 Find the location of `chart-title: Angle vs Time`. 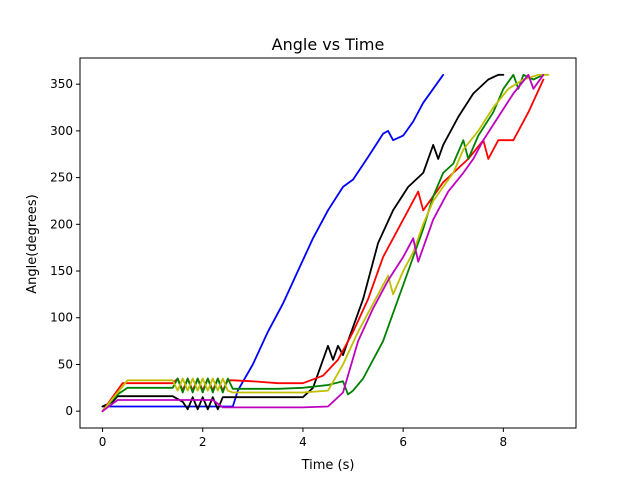

chart-title: Angle vs Time is located at coordinates (328, 44).